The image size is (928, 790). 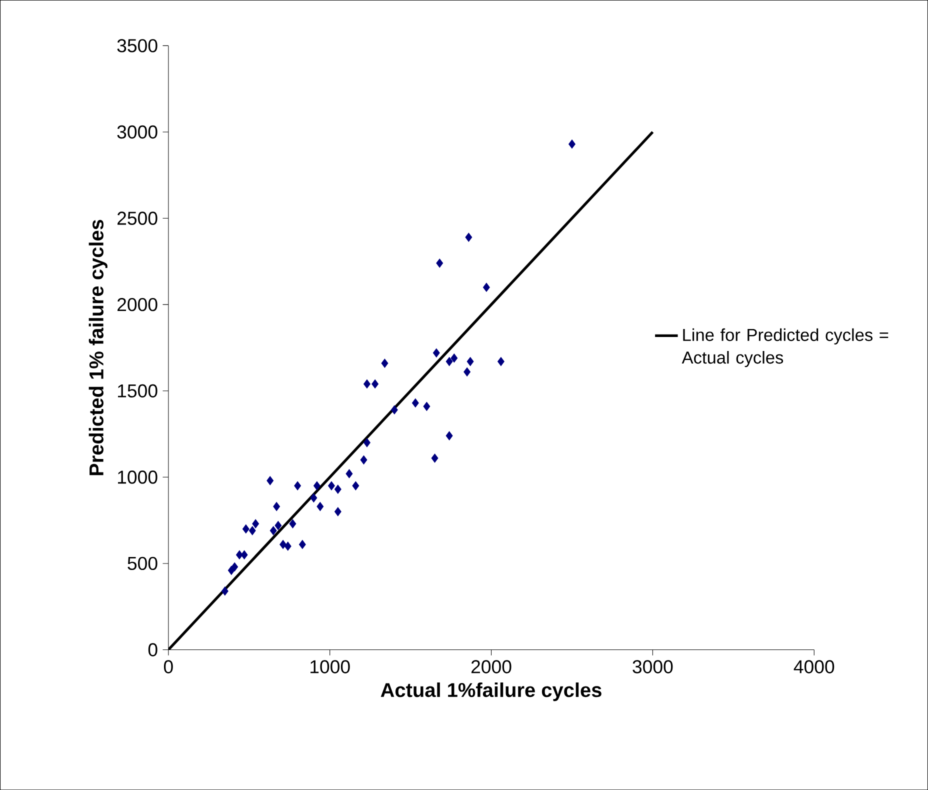 I want to click on y-tick-label: 0, so click(x=153, y=649).